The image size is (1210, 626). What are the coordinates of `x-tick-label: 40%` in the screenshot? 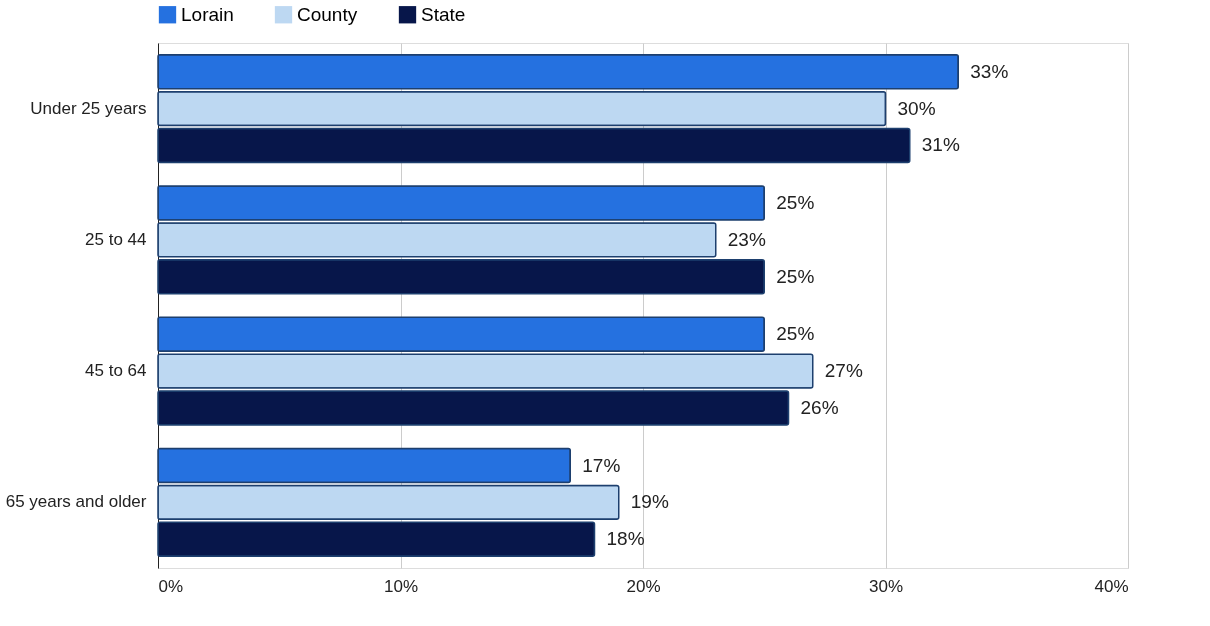 It's located at (1111, 586).